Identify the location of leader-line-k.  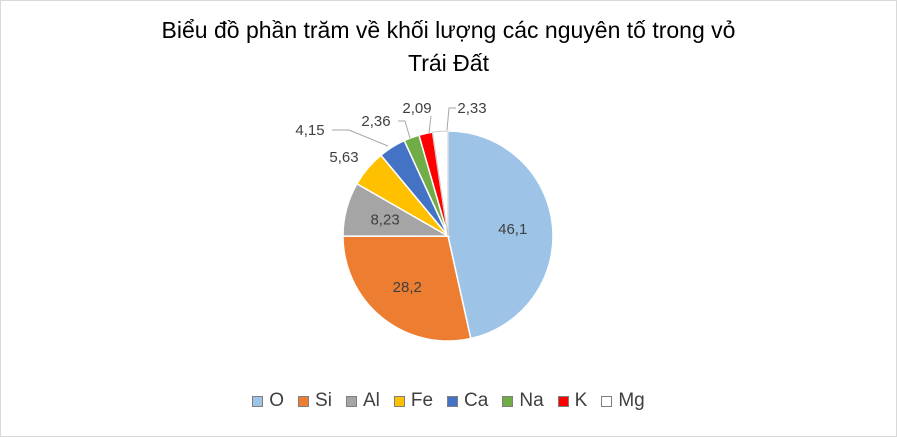
(430, 124).